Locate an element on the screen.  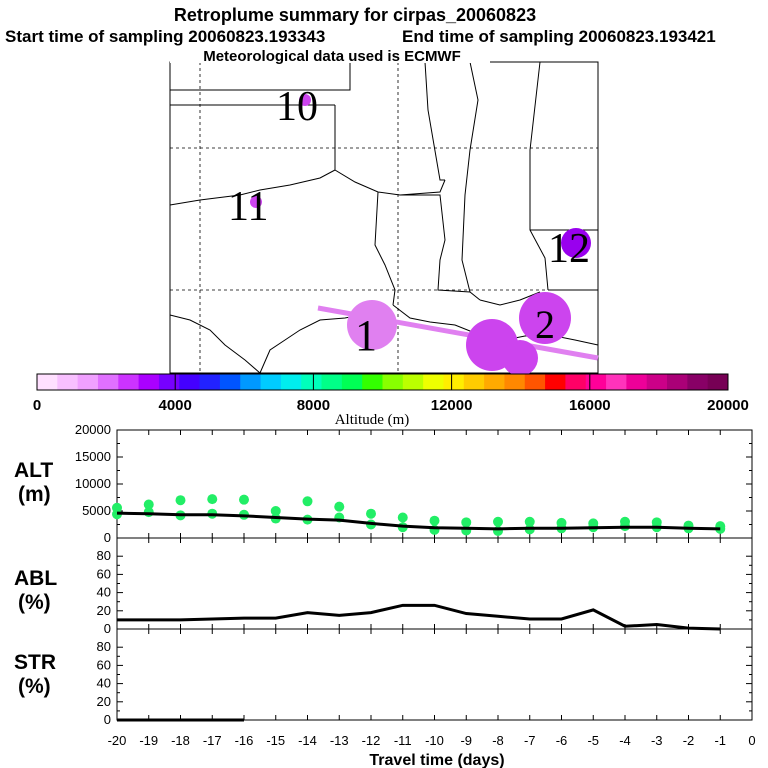
y-tick-label: 10000 is located at coordinates (93, 483).